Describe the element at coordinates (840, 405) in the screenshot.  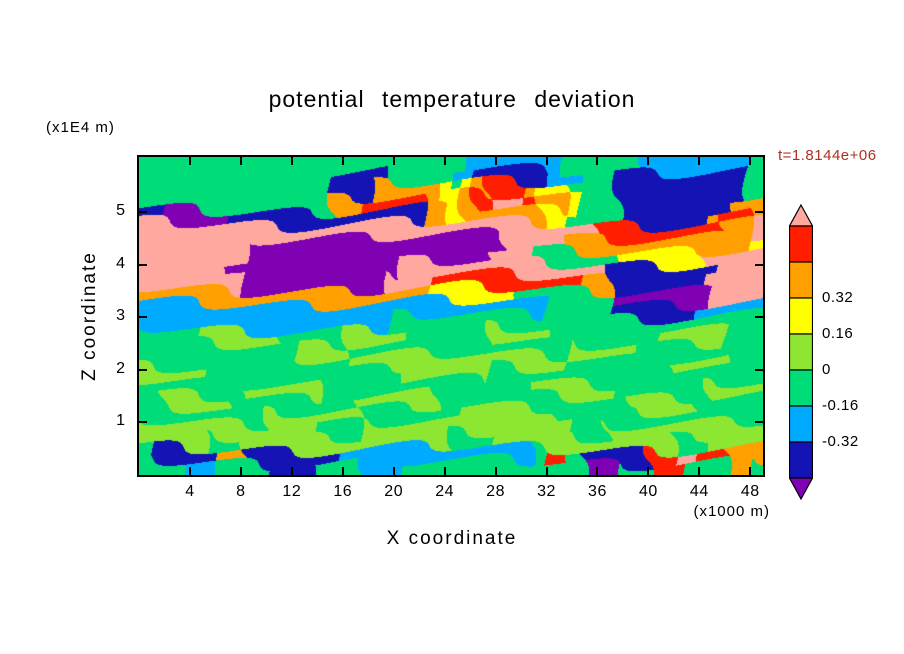
I see `colorbar-label: -0.16` at that location.